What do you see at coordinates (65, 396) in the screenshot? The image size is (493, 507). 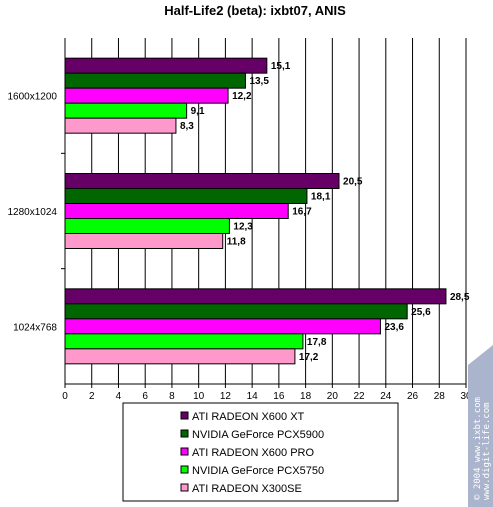 I see `x-tick-label: 0` at bounding box center [65, 396].